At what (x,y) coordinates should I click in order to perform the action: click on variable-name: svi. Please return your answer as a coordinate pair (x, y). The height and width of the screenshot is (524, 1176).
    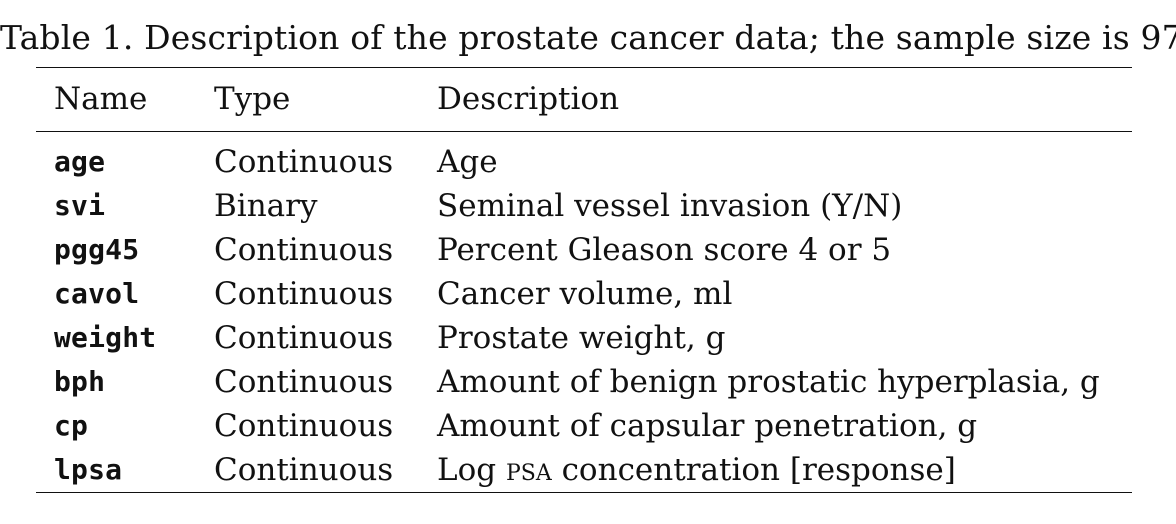
    Looking at the image, I should click on (80, 205).